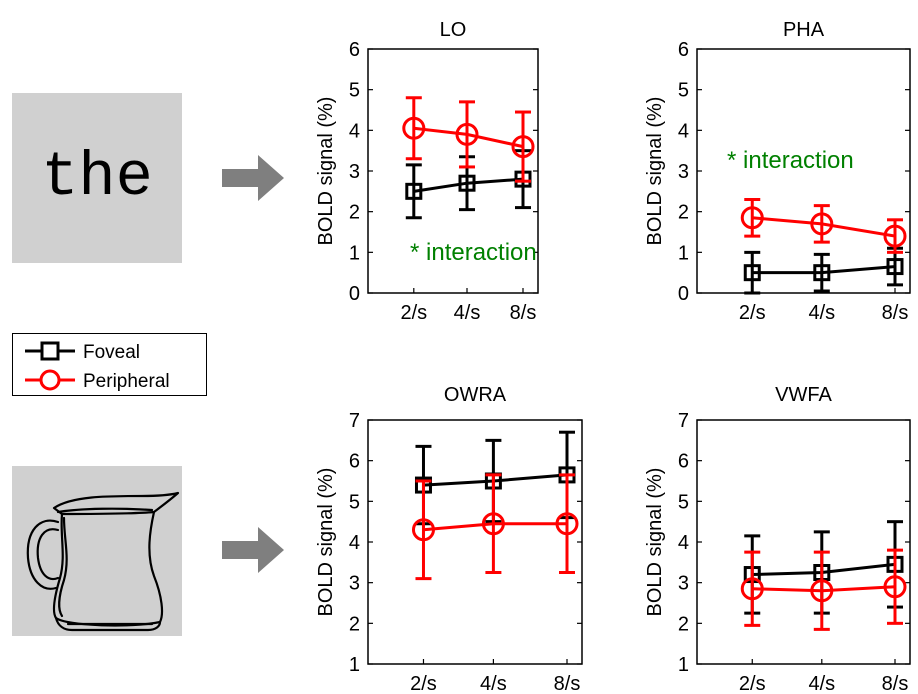 The image size is (918, 694). I want to click on legend-peripheral-circle-marker, so click(50, 380).